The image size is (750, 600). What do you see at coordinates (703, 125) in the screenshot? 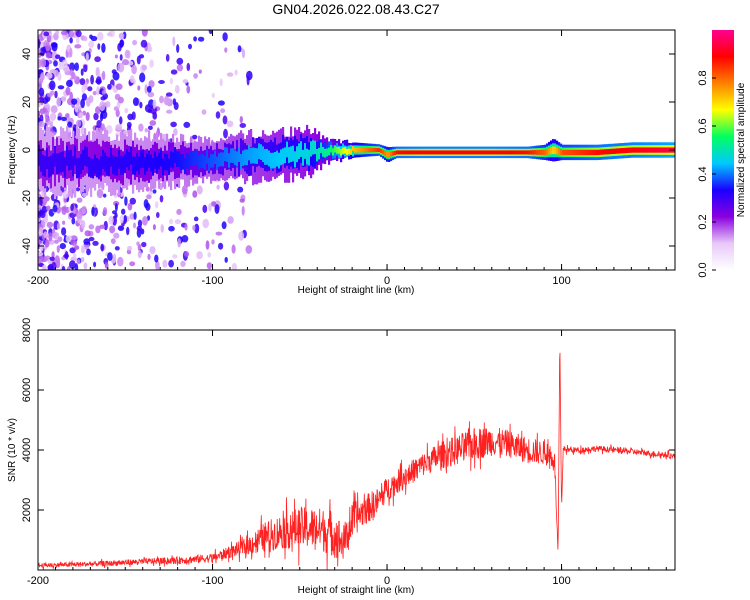
I see `colorbar-tick-label: 0.6` at bounding box center [703, 125].